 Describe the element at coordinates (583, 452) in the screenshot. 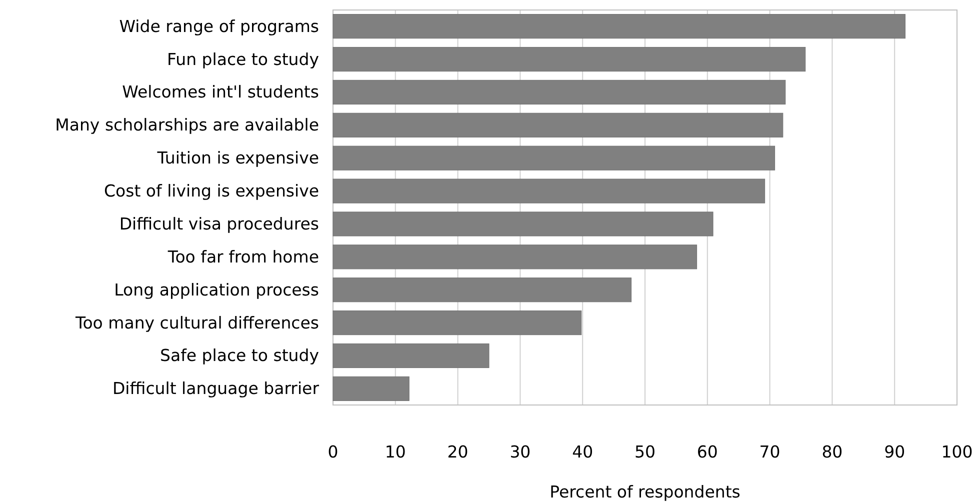

I see `x-tick-label: 40` at that location.